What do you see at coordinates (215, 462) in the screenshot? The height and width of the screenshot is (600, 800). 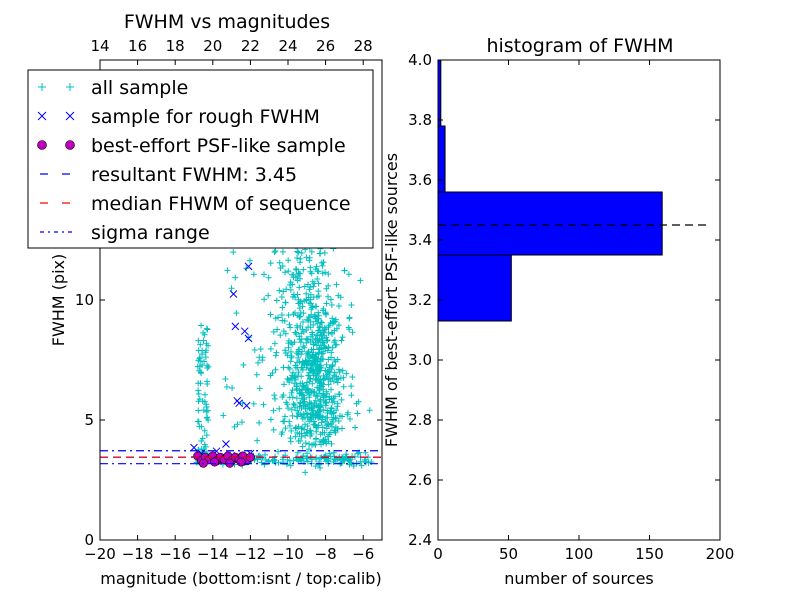 I see `psf-sample-point` at bounding box center [215, 462].